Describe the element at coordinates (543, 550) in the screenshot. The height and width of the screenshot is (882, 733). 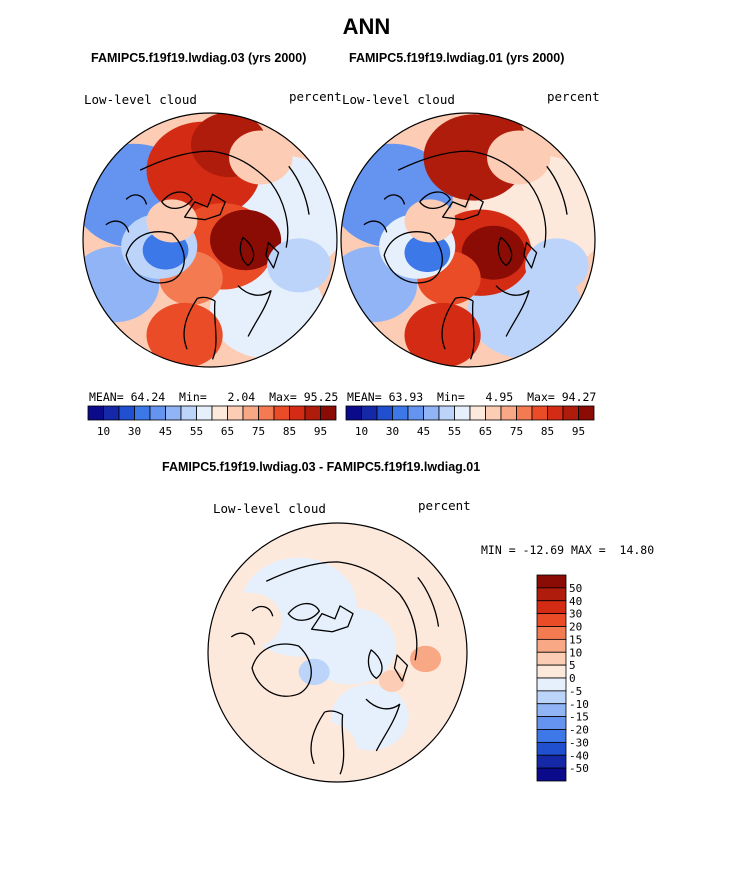
I see `min-value: -12.69` at that location.